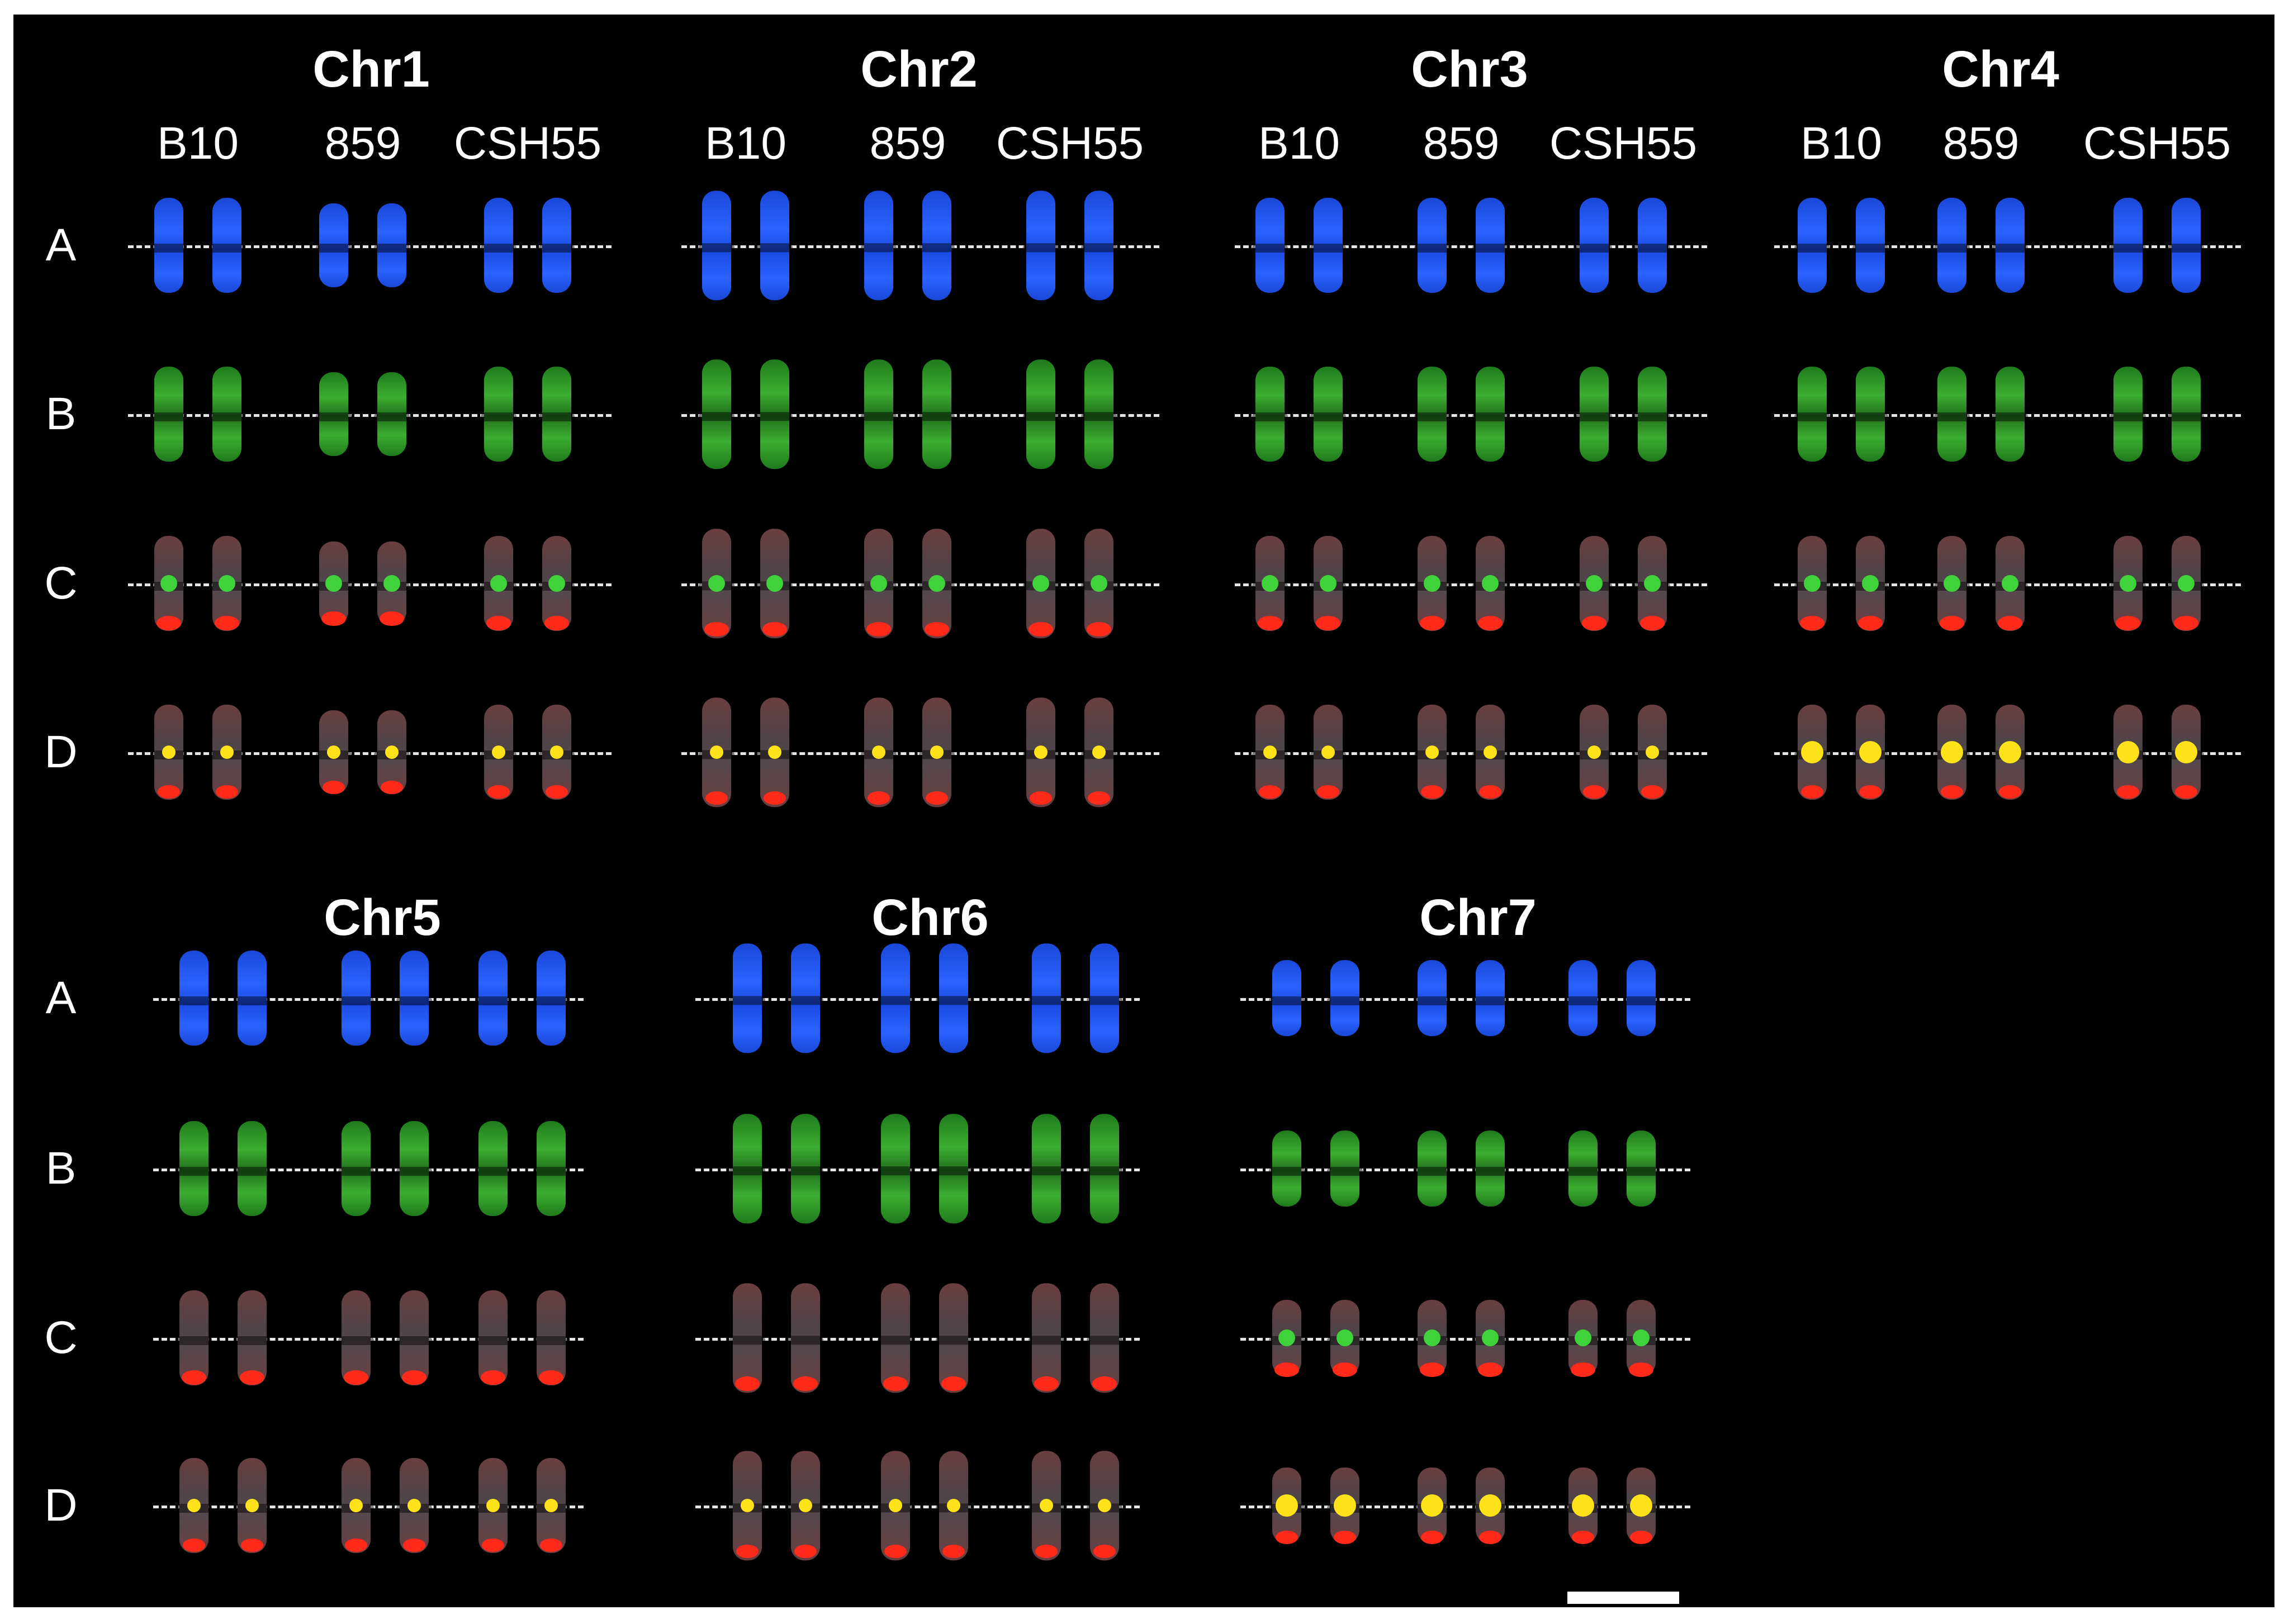  Describe the element at coordinates (1623, 1598) in the screenshot. I see `scale-bar` at that location.